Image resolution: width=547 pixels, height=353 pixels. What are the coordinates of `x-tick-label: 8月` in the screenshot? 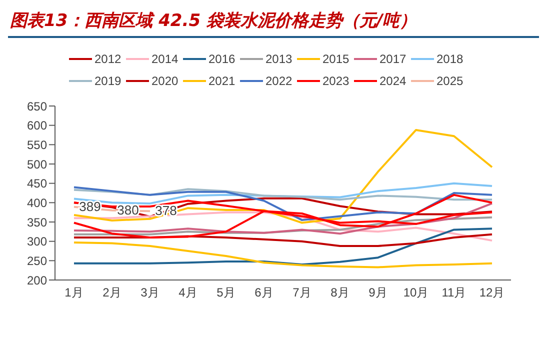 It's located at (340, 293).